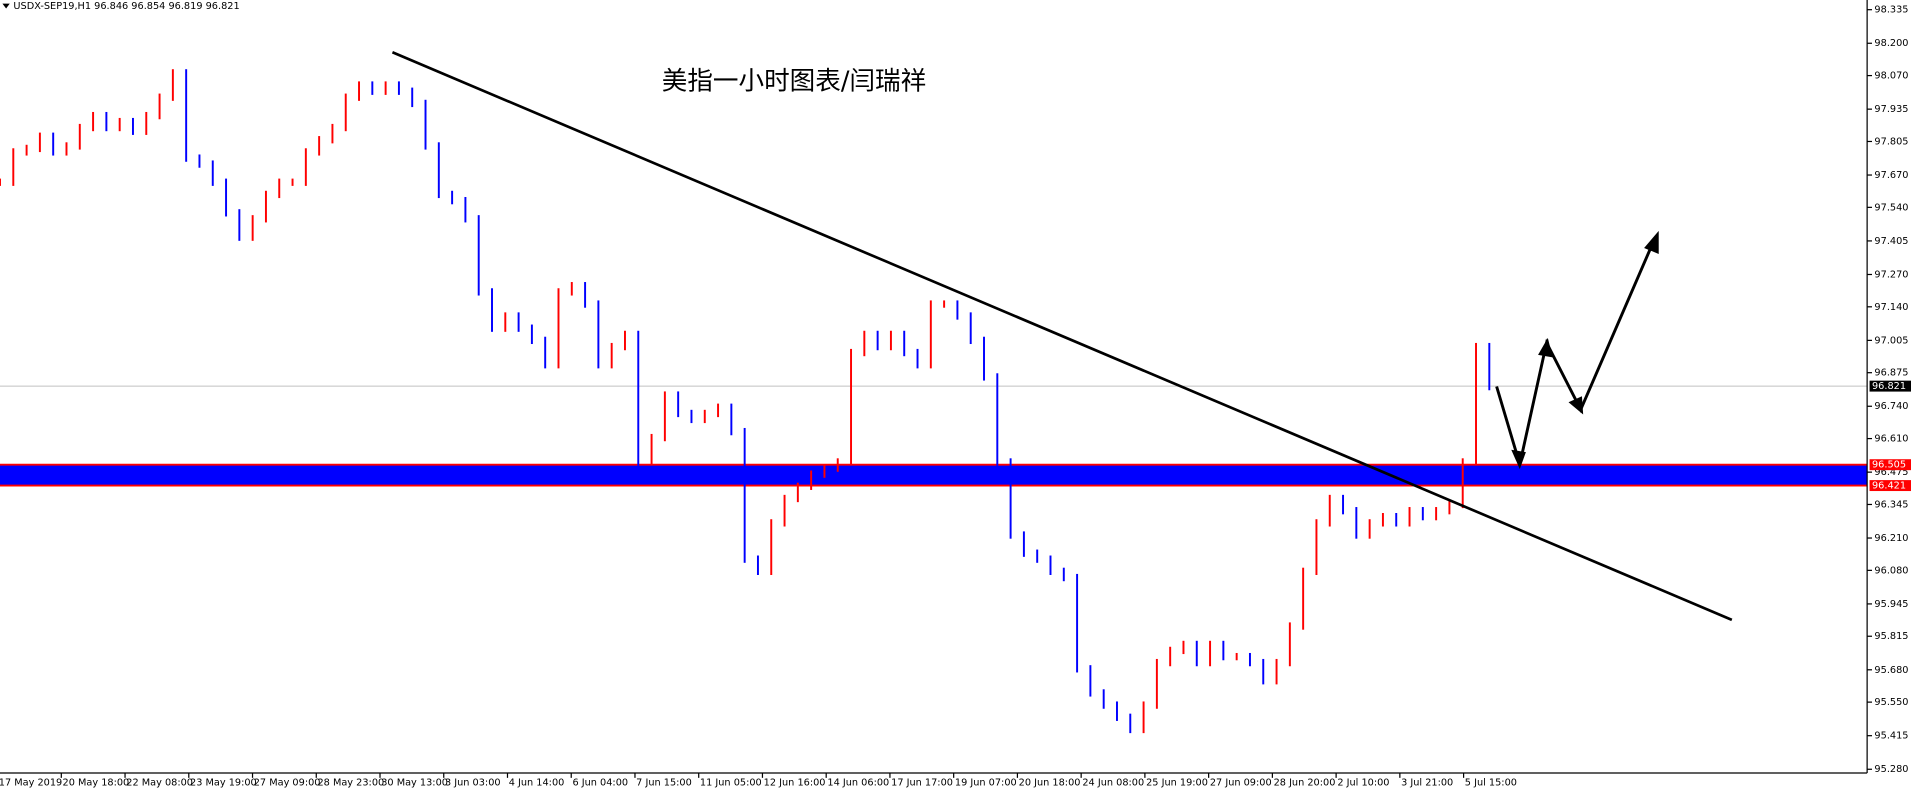  What do you see at coordinates (600, 783) in the screenshot?
I see `x-tick-label: 6 Jun 04:00` at bounding box center [600, 783].